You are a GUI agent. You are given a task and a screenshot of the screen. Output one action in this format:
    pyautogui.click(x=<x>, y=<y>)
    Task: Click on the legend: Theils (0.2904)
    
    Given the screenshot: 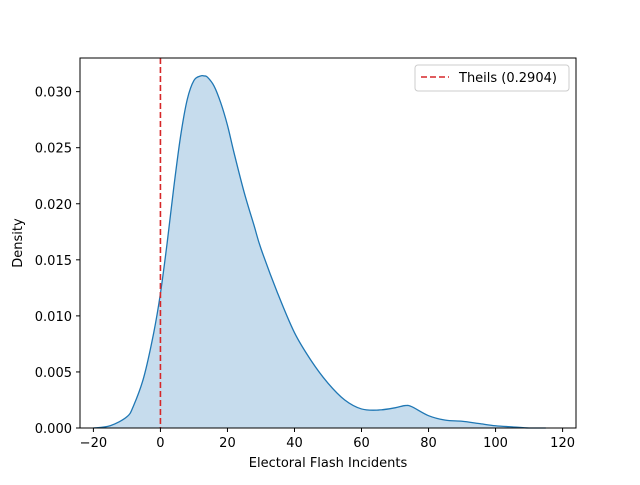 What is the action you would take?
    pyautogui.click(x=492, y=78)
    